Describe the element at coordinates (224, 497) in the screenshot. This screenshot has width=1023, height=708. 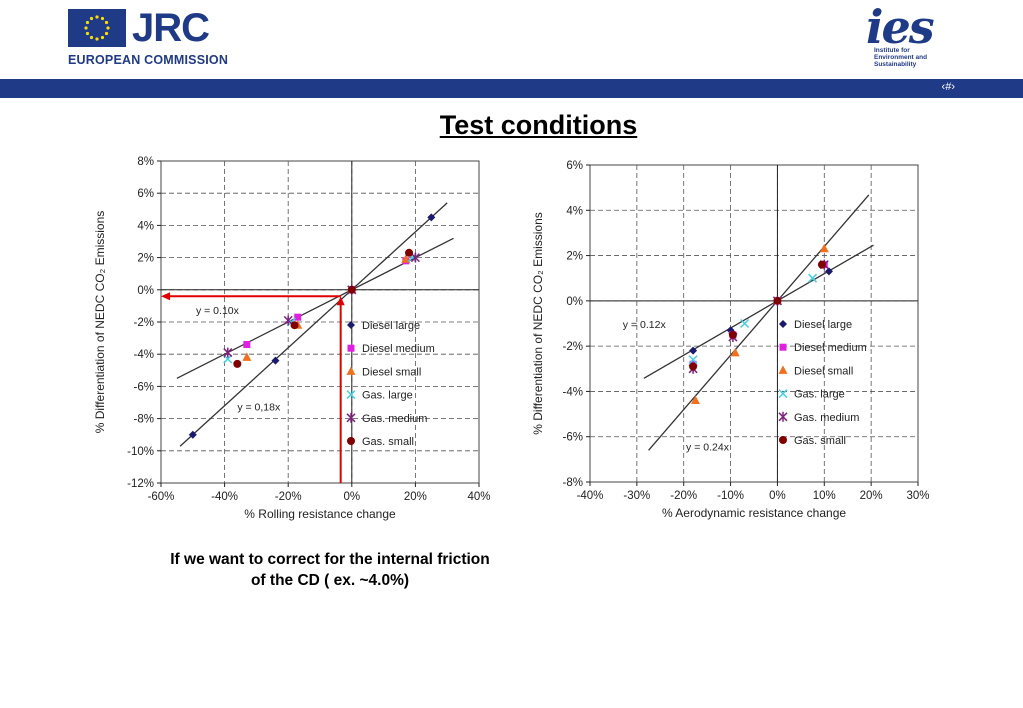
I see `x-tick-label: -40%` at that location.